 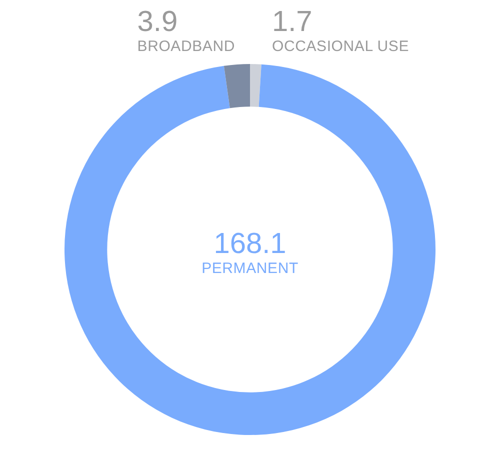 What do you see at coordinates (186, 47) in the screenshot?
I see `slice-label: BROADBAND` at bounding box center [186, 47].